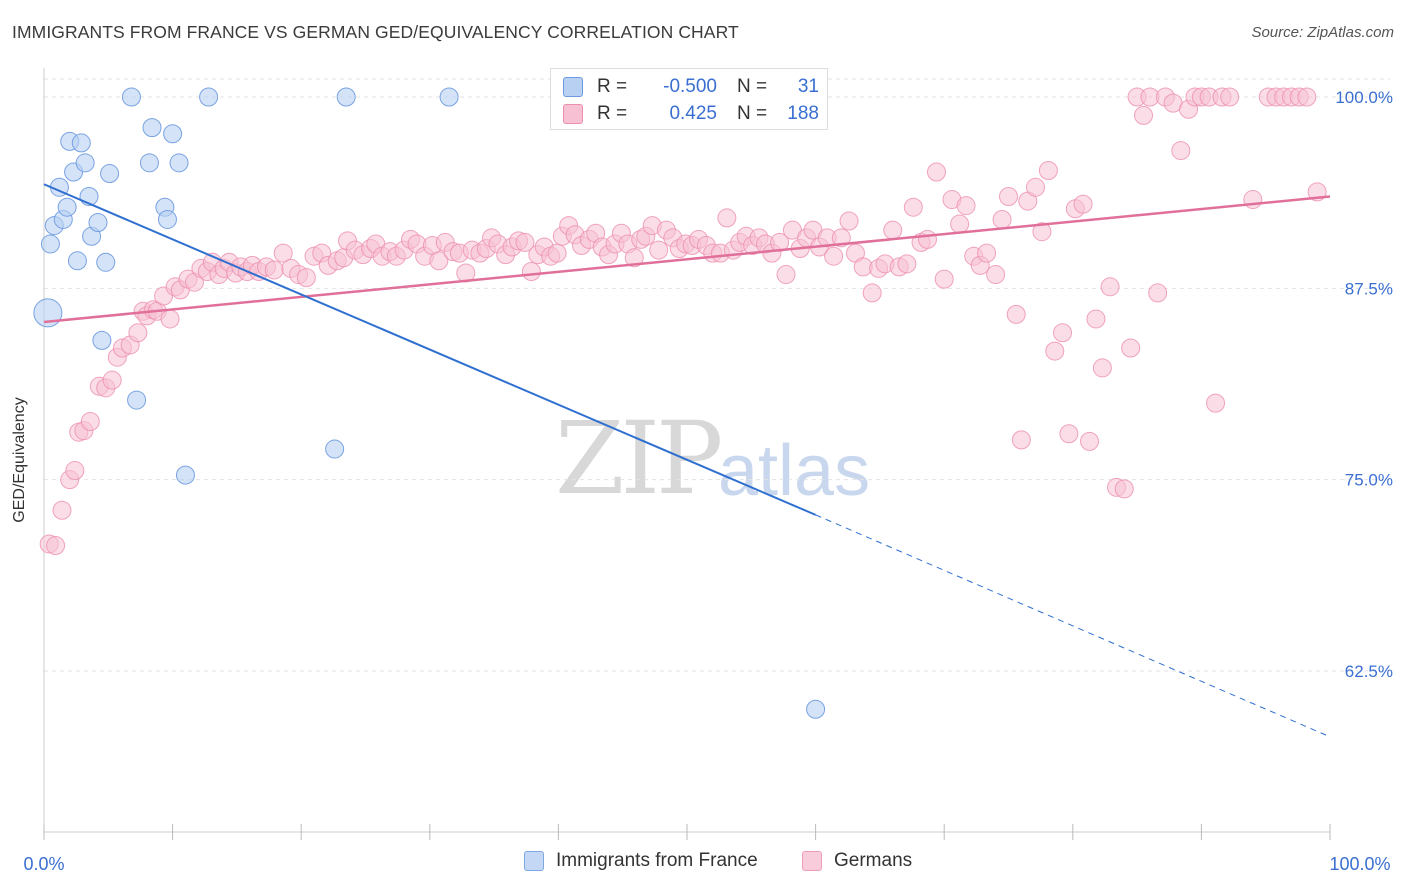 This screenshot has height=892, width=1406. What do you see at coordinates (794, 471) in the screenshot?
I see `watermark-atlas: atlas` at bounding box center [794, 471].